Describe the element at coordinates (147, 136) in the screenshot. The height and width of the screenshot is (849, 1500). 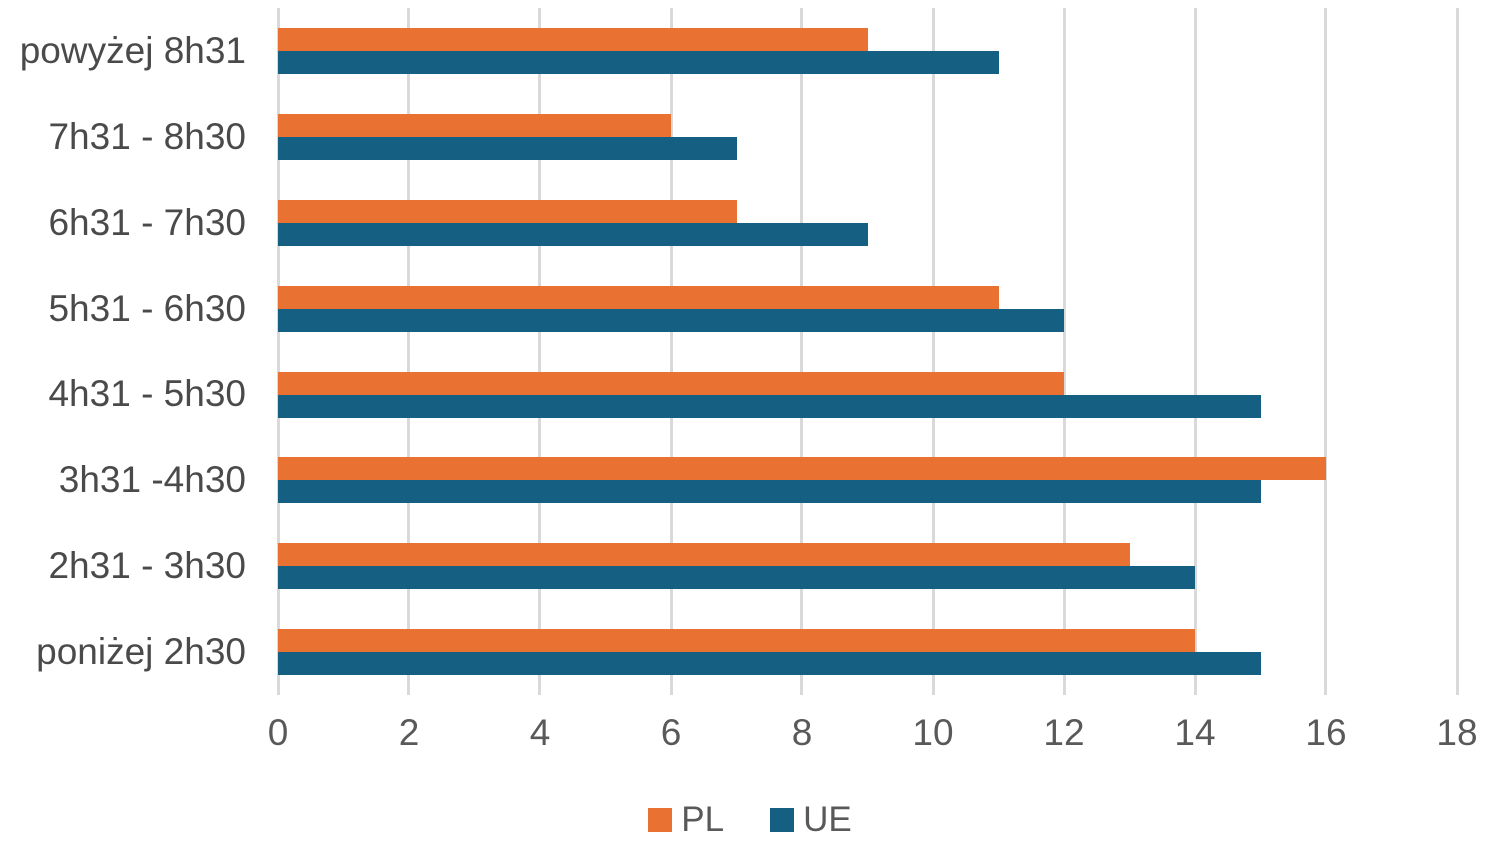
I see `category-label-1: 7h31 - 8h30` at that location.